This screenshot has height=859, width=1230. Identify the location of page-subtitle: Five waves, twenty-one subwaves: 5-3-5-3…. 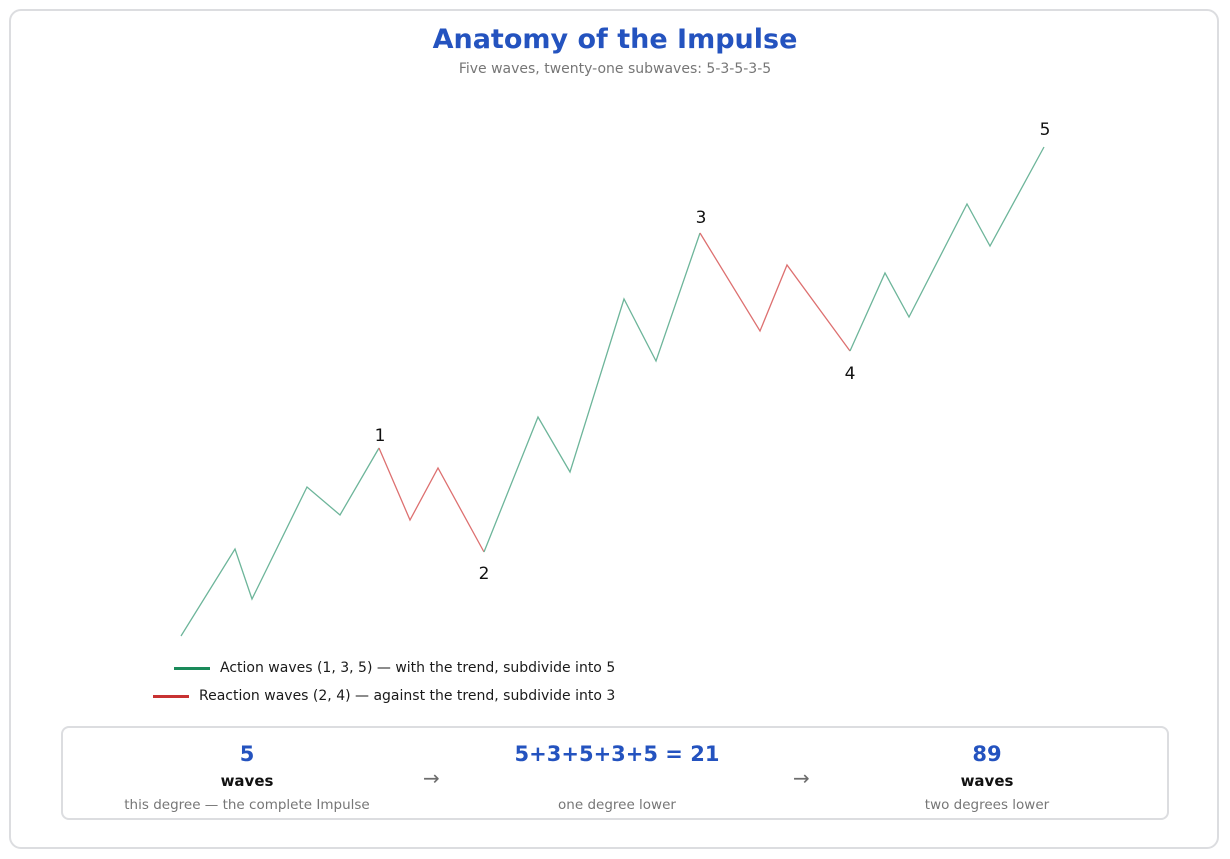
(615, 69).